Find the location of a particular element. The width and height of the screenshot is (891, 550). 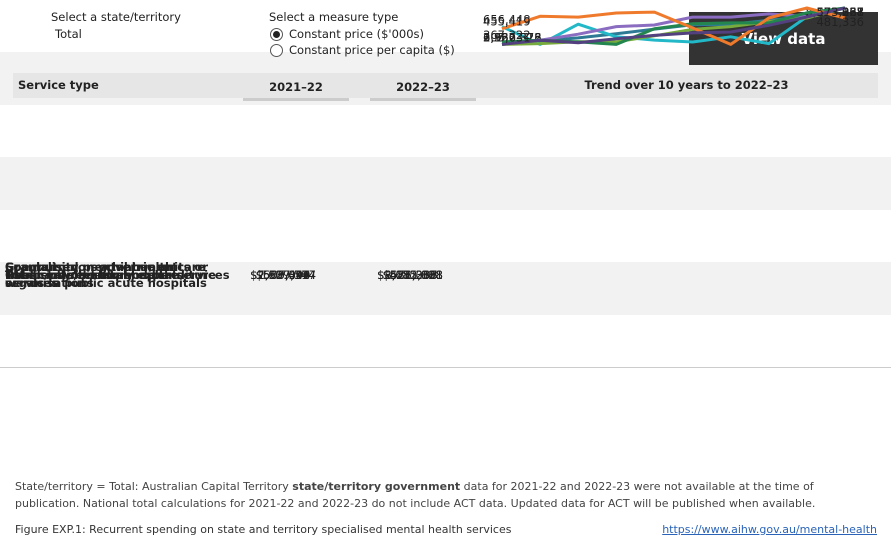

end-label: 522,037 is located at coordinates (840, 12).